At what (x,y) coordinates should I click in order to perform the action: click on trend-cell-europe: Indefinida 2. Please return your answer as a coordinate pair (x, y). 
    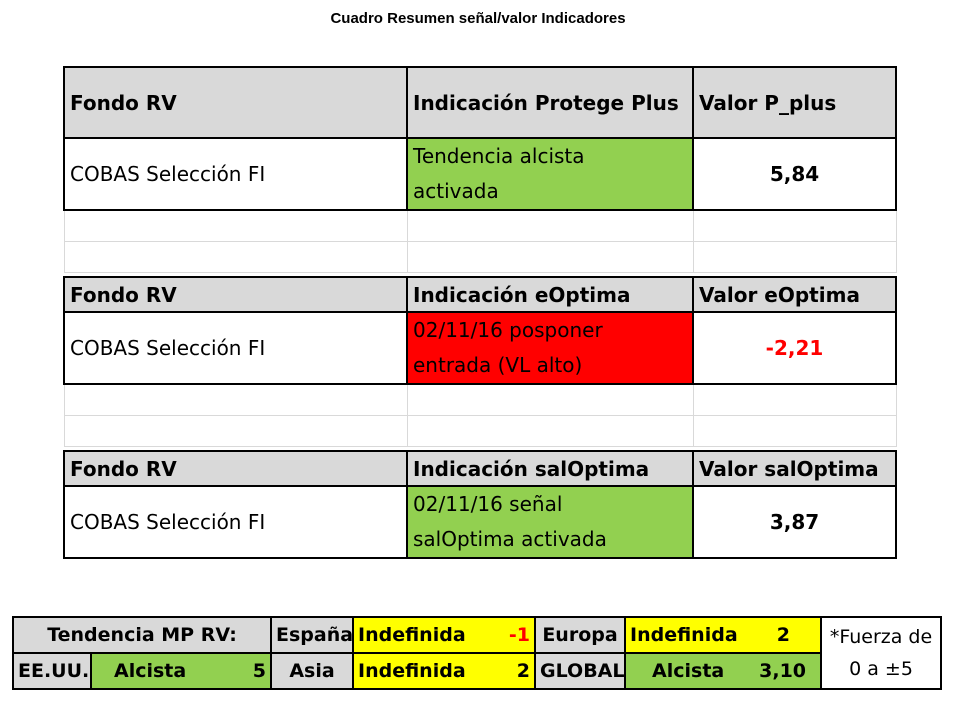
    Looking at the image, I should click on (723, 635).